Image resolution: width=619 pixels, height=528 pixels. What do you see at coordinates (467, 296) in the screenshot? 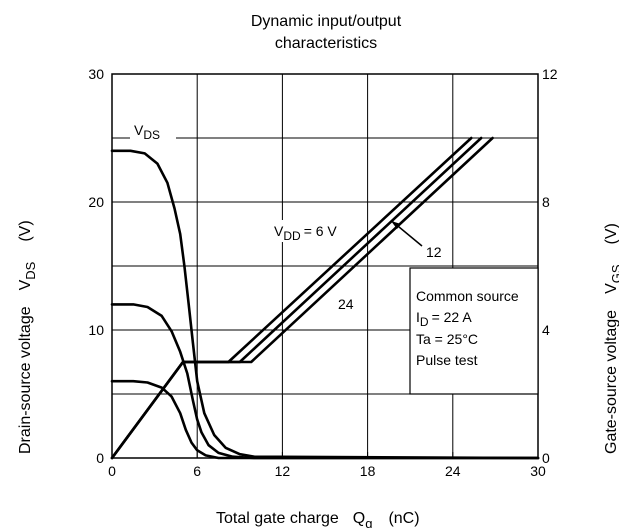
I see `info-box-line-1: Common source` at bounding box center [467, 296].